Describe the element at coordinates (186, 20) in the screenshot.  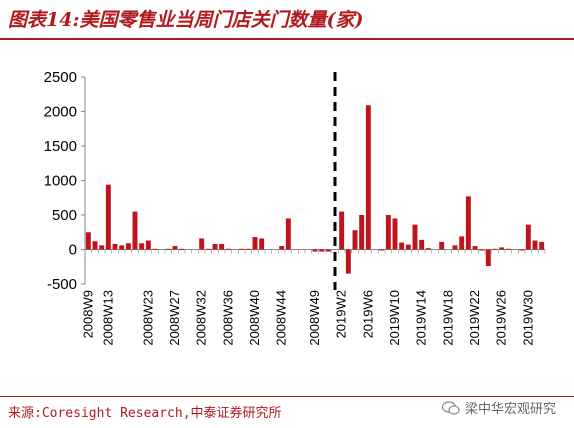
I see `chart-title: 图表14:美国零售业当周门店关门数量(家)` at that location.